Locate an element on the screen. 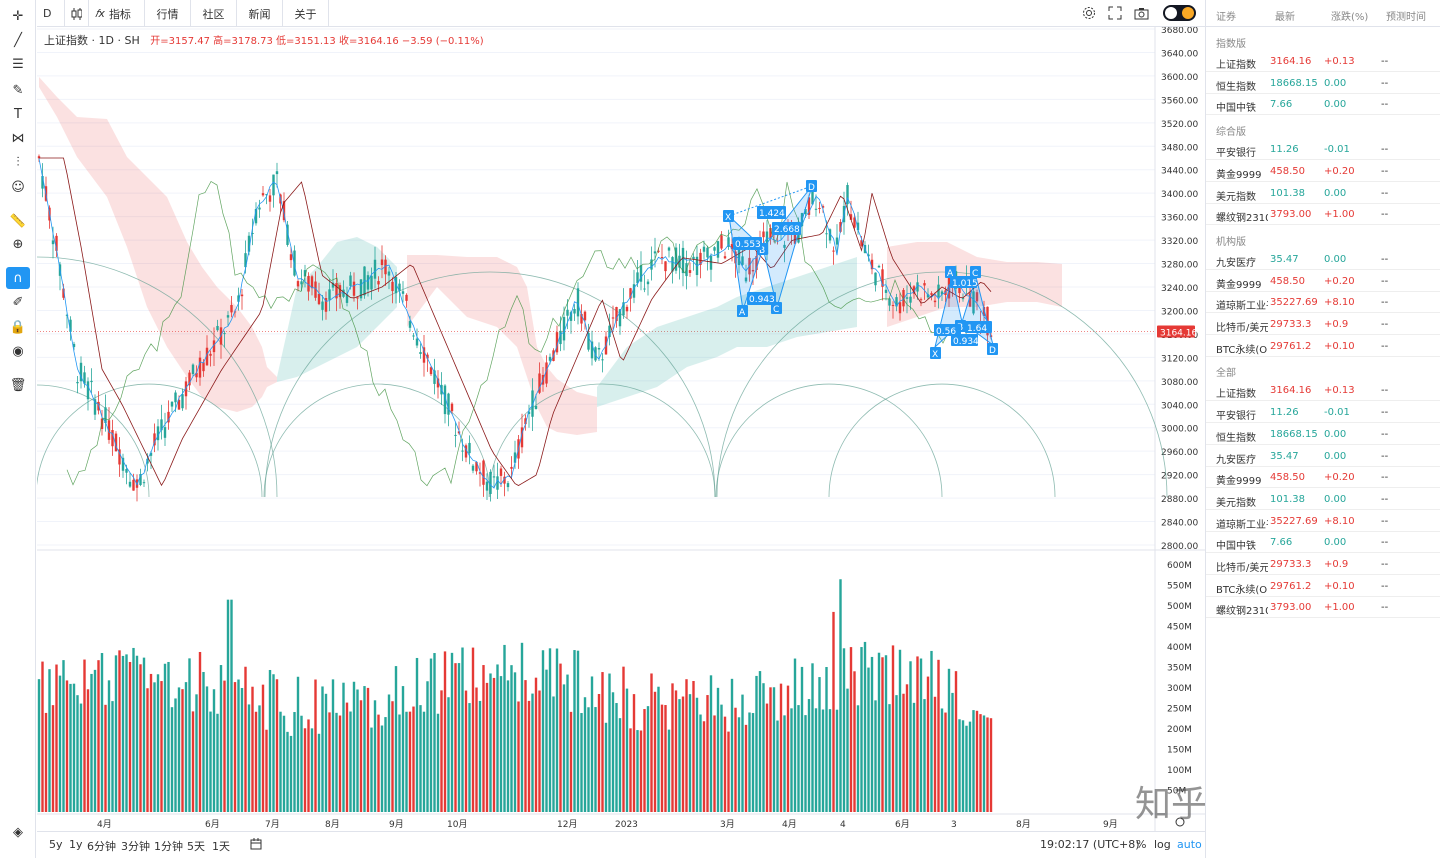 The width and height of the screenshot is (1440, 858). horizontal-lines-icon: ☰ is located at coordinates (18, 64).